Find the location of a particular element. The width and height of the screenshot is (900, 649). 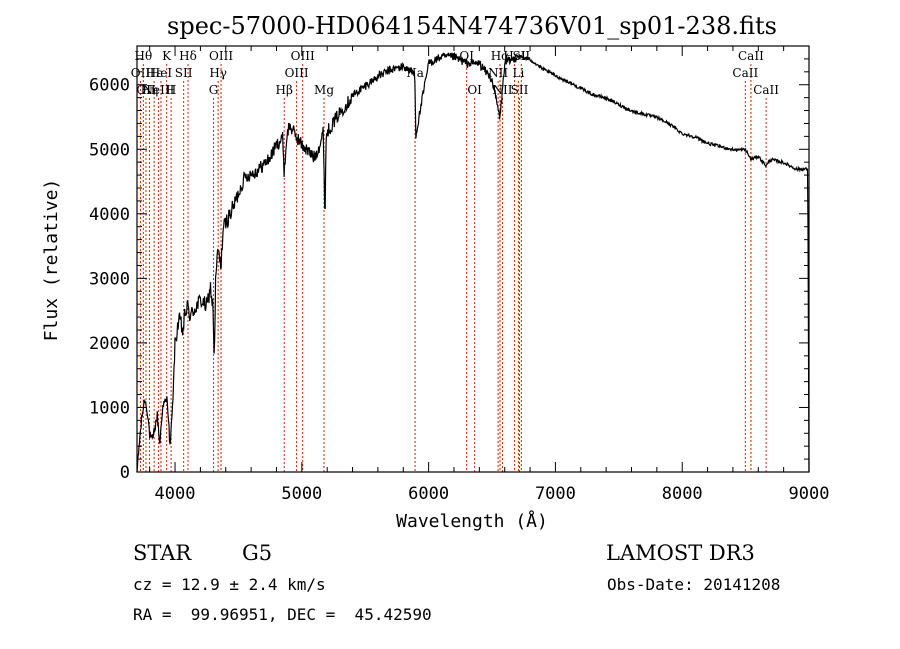

line-marker-label-4: Hε is located at coordinates (154, 73).